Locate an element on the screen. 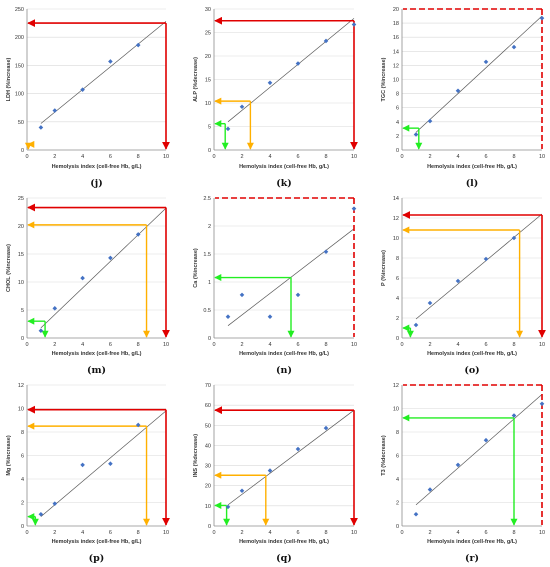 The image size is (550, 567). y-tick-label: 14 is located at coordinates (396, 199).